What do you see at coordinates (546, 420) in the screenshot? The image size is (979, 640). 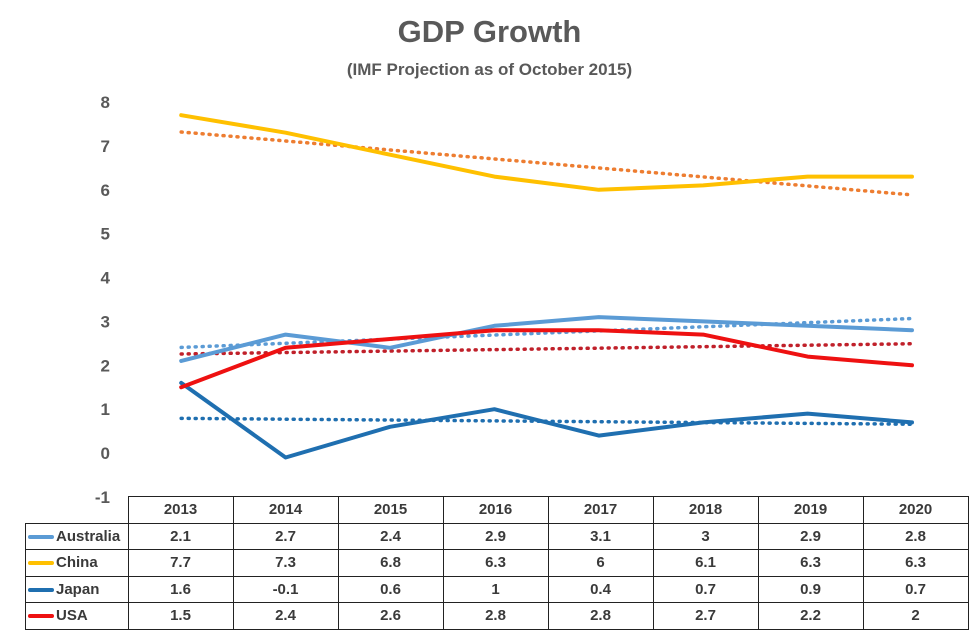 I see `series-line-japan` at bounding box center [546, 420].